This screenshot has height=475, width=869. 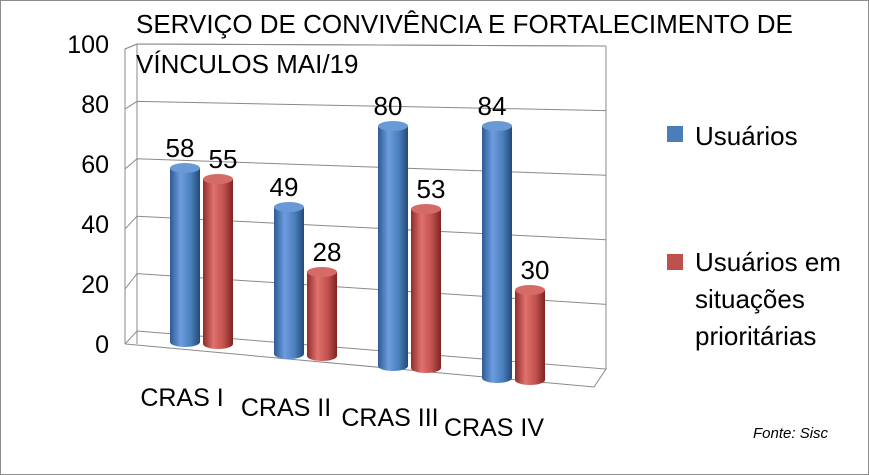 I want to click on y-tick-label: 40, so click(x=95, y=225).